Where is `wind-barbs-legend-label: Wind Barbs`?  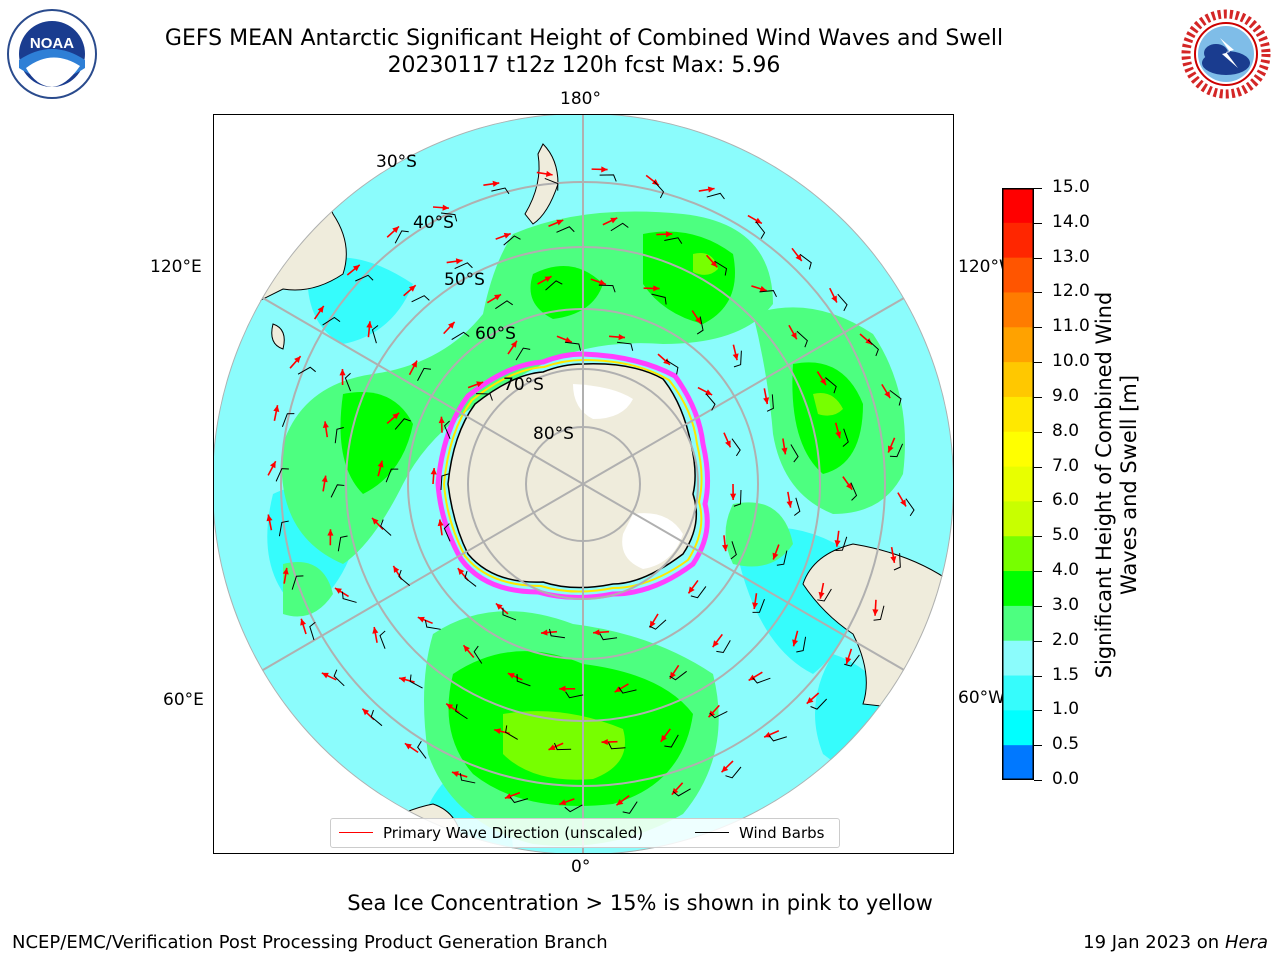 wind-barbs-legend-label: Wind Barbs is located at coordinates (782, 833).